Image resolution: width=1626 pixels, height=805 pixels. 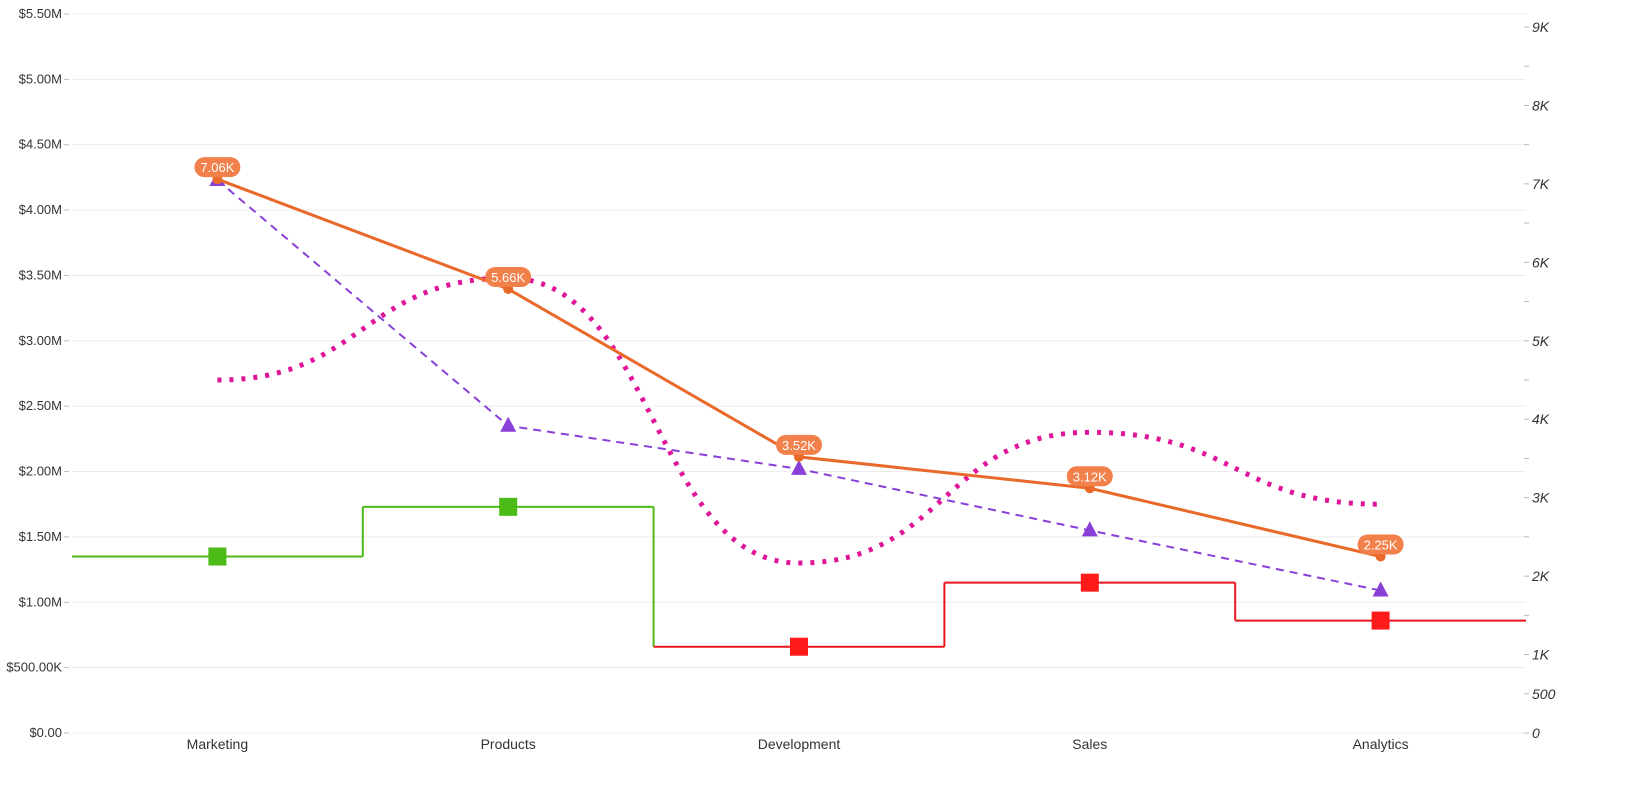 I want to click on left-tick-label: $0.00, so click(x=45, y=732).